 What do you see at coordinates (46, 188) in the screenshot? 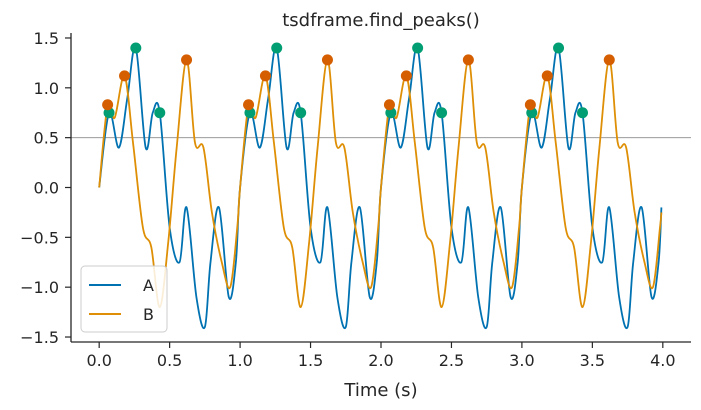
I see `y-tick-label: 0.0` at bounding box center [46, 188].